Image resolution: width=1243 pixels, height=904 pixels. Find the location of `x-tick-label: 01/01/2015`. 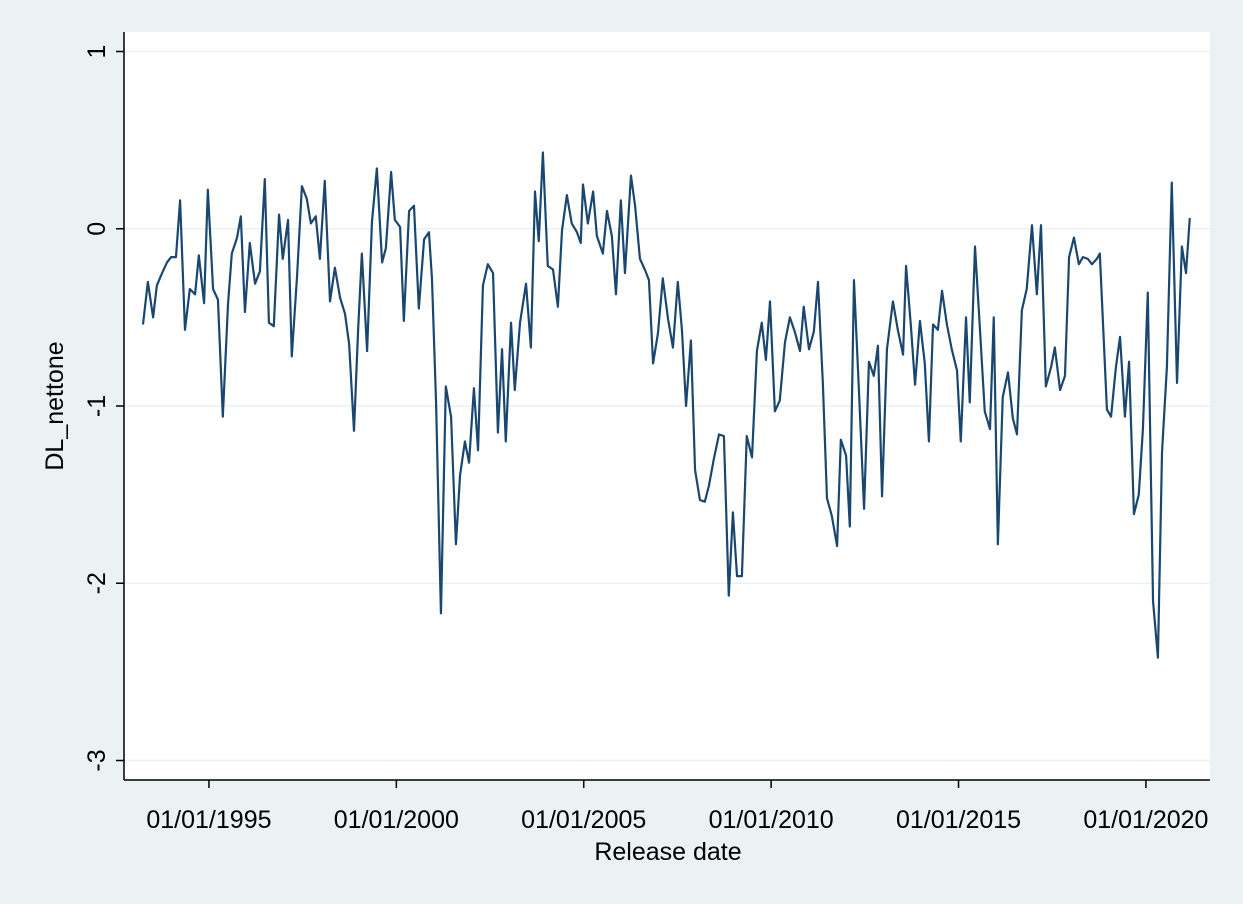

x-tick-label: 01/01/2015 is located at coordinates (958, 820).